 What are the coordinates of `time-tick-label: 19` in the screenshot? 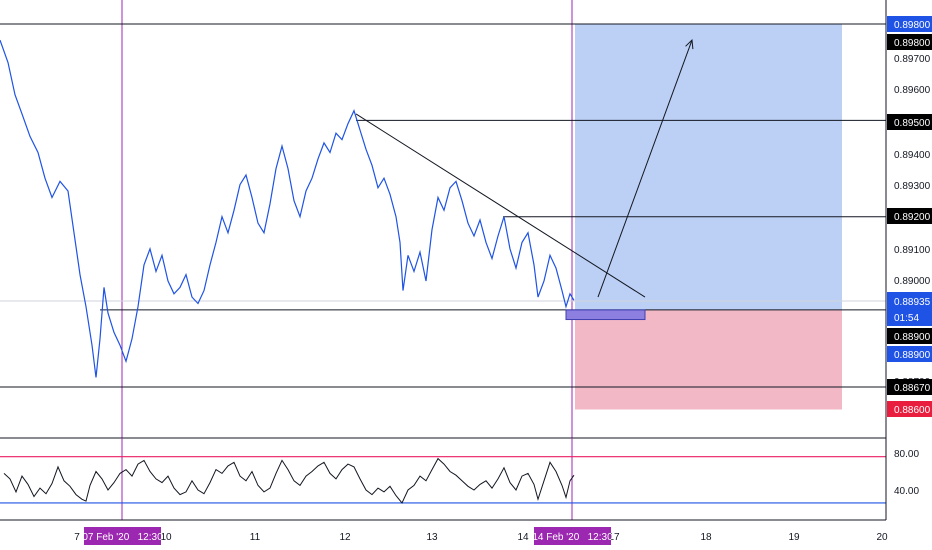 It's located at (794, 537).